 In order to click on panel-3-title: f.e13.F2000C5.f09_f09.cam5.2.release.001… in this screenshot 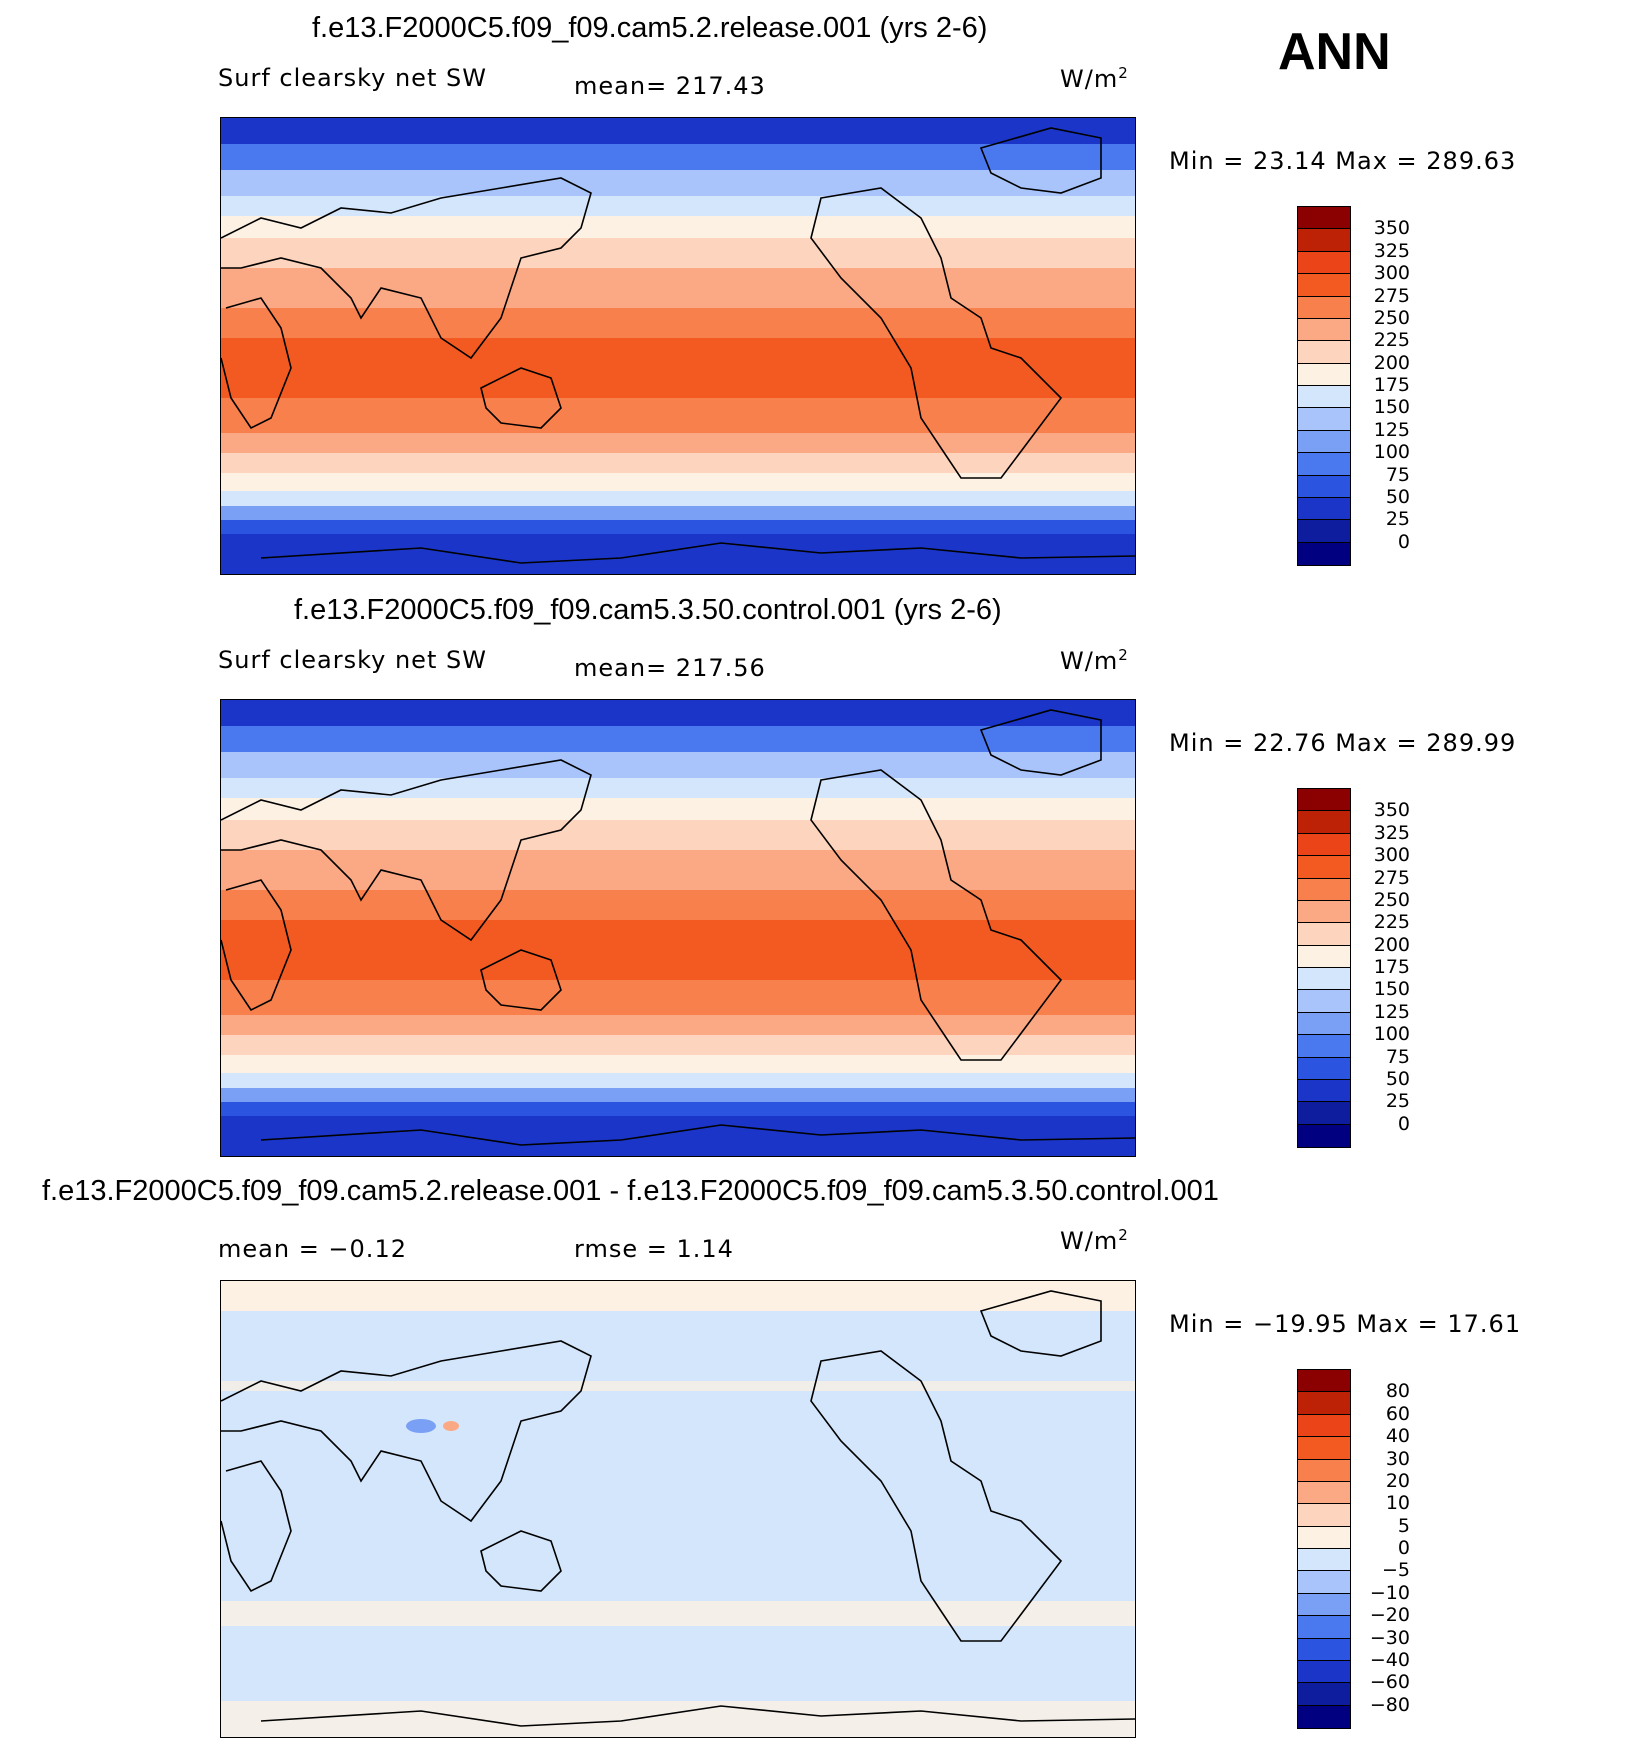, I will do `click(630, 1191)`.